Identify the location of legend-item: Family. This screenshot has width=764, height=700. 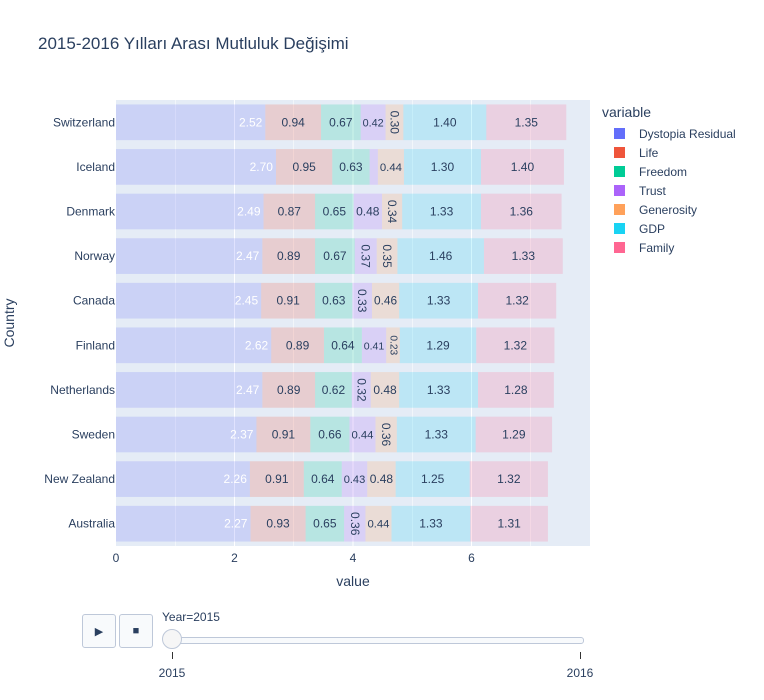
(669, 247).